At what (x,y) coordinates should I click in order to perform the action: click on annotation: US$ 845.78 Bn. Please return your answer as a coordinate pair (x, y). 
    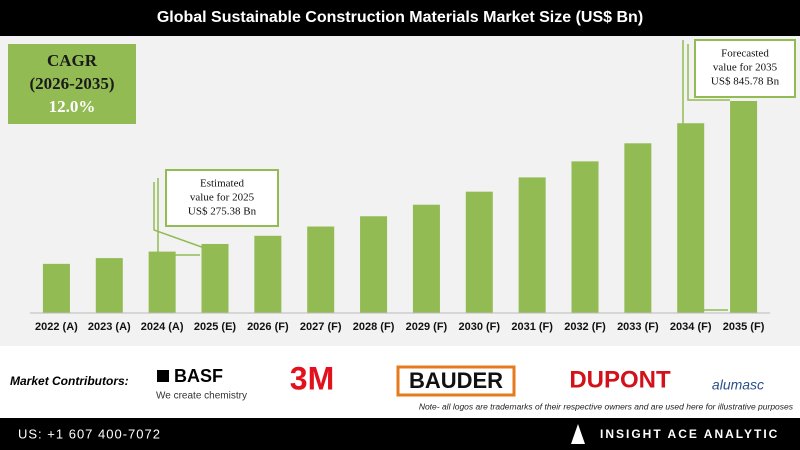
    Looking at the image, I should click on (745, 82).